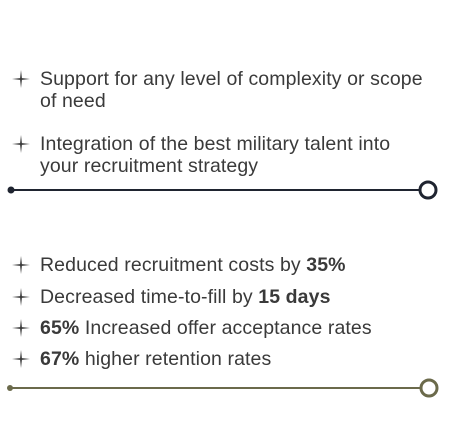 Image resolution: width=450 pixels, height=434 pixels. I want to click on stat-item-retention: 67% higher retention rates, so click(225, 359).